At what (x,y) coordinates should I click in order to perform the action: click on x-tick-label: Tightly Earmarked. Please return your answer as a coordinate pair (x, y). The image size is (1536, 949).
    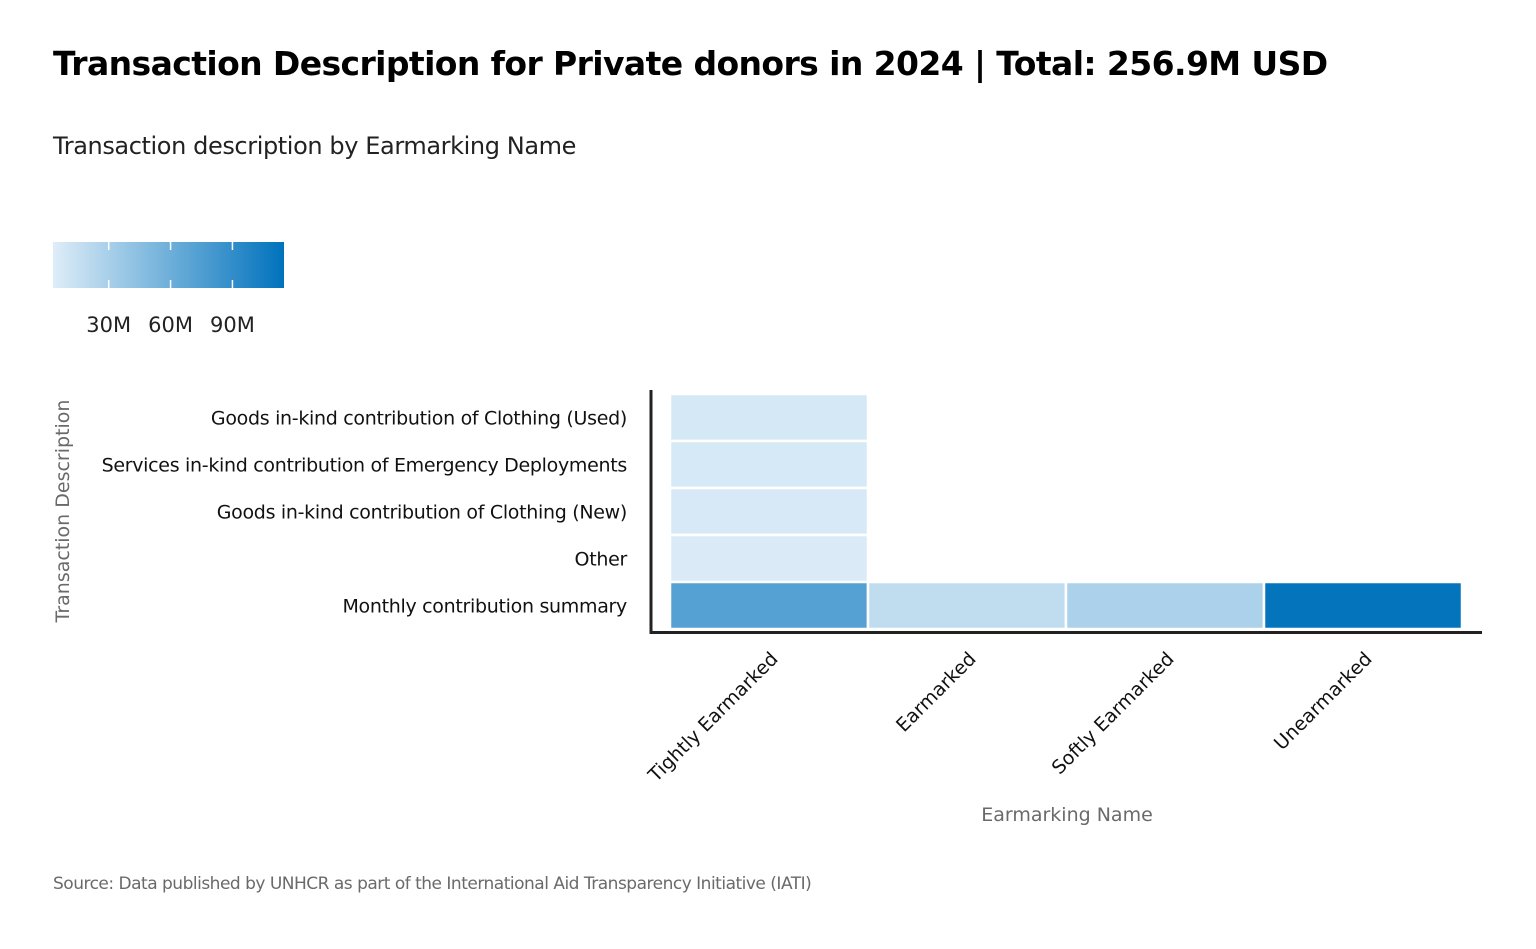
    Looking at the image, I should click on (713, 717).